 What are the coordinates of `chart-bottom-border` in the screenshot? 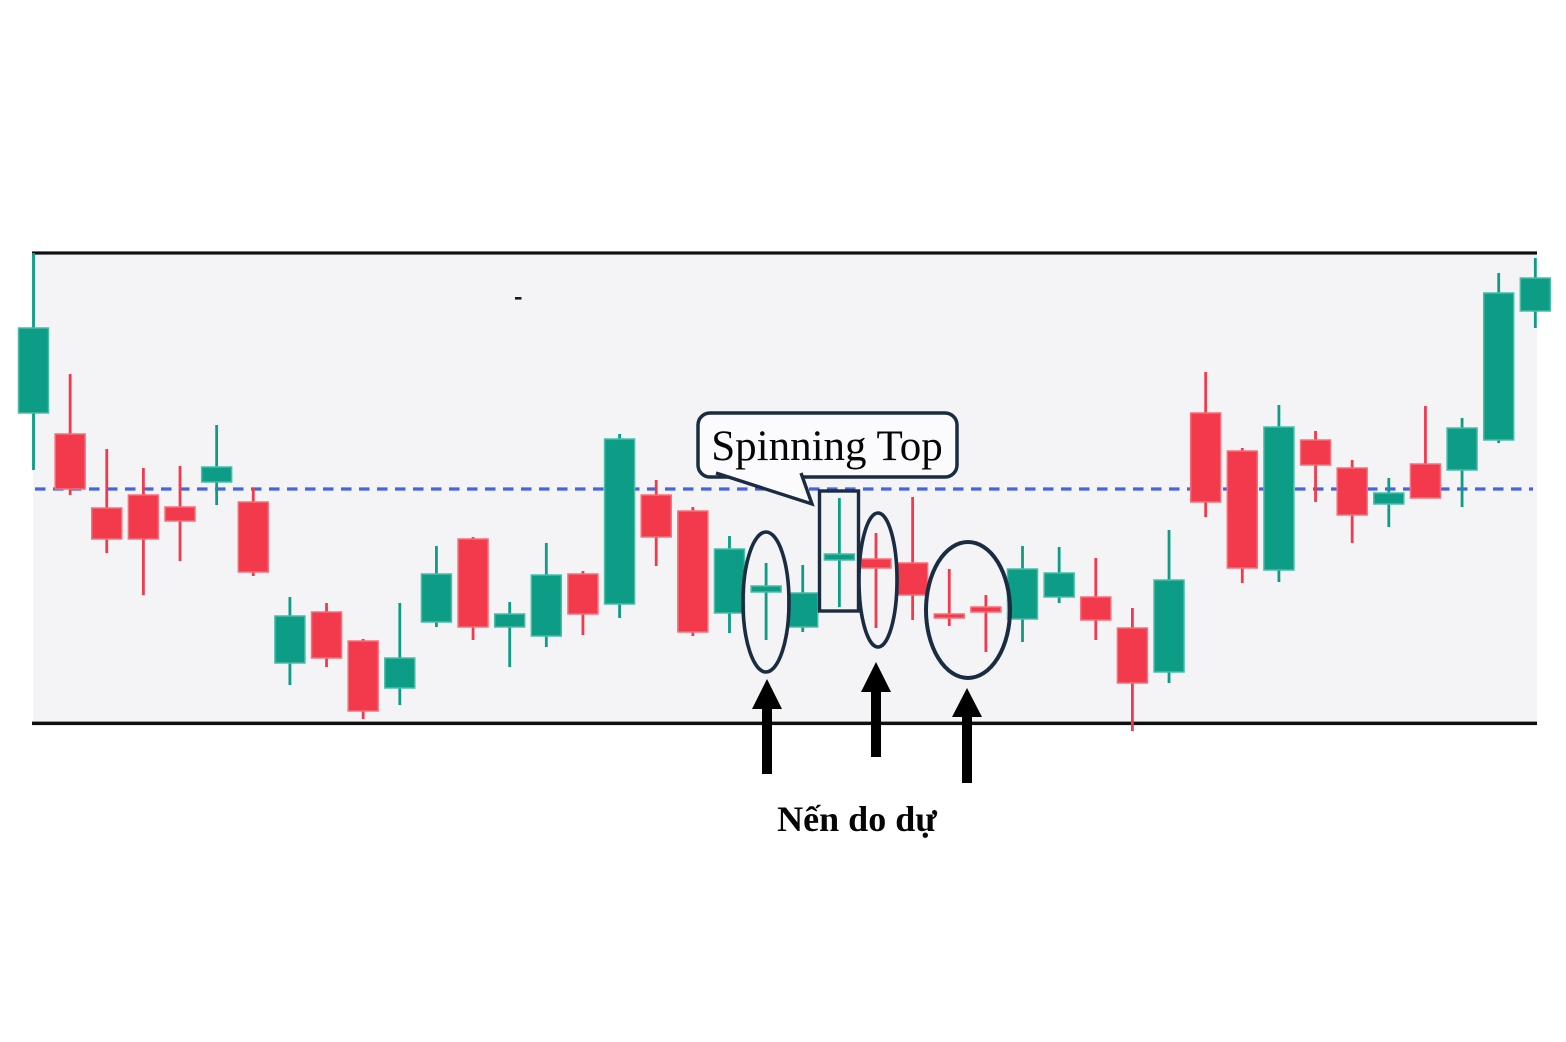 It's located at (784, 723).